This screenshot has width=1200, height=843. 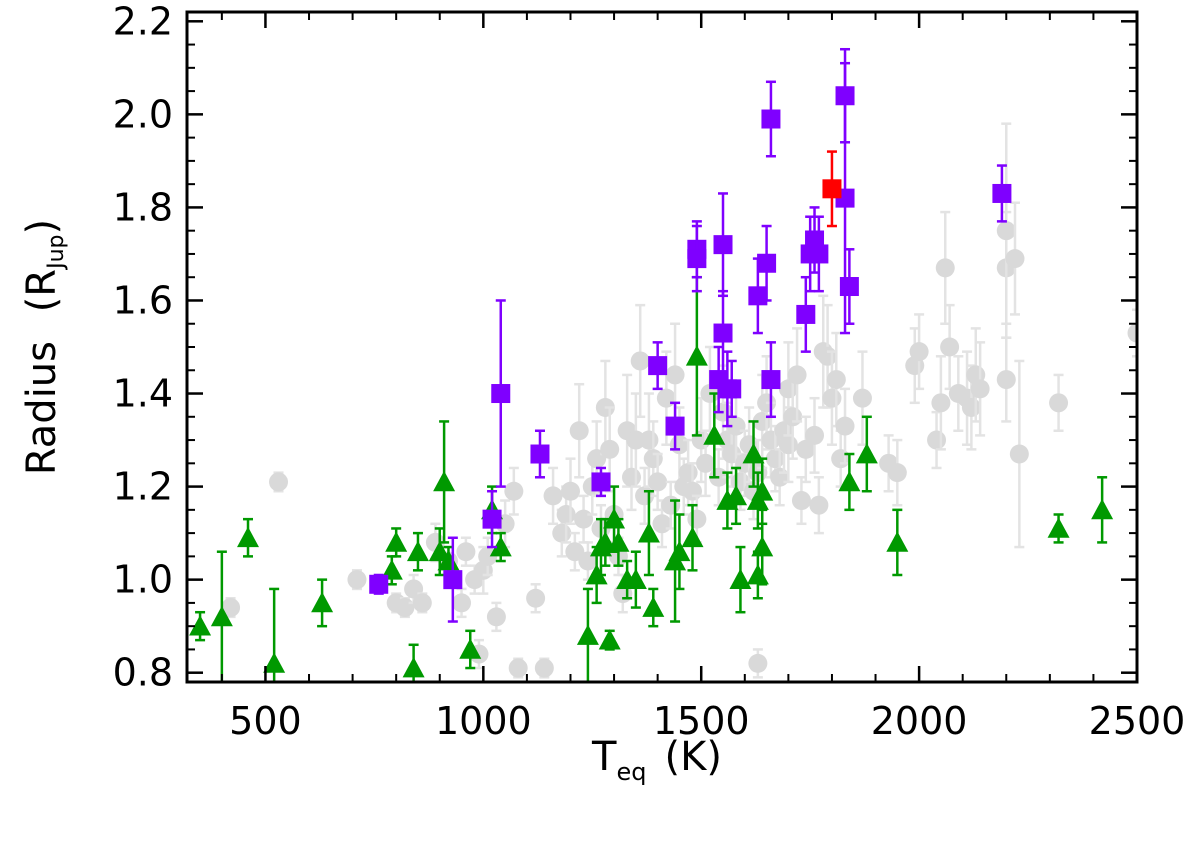 I want to click on x-axis-label: Teq (K), so click(x=656, y=760).